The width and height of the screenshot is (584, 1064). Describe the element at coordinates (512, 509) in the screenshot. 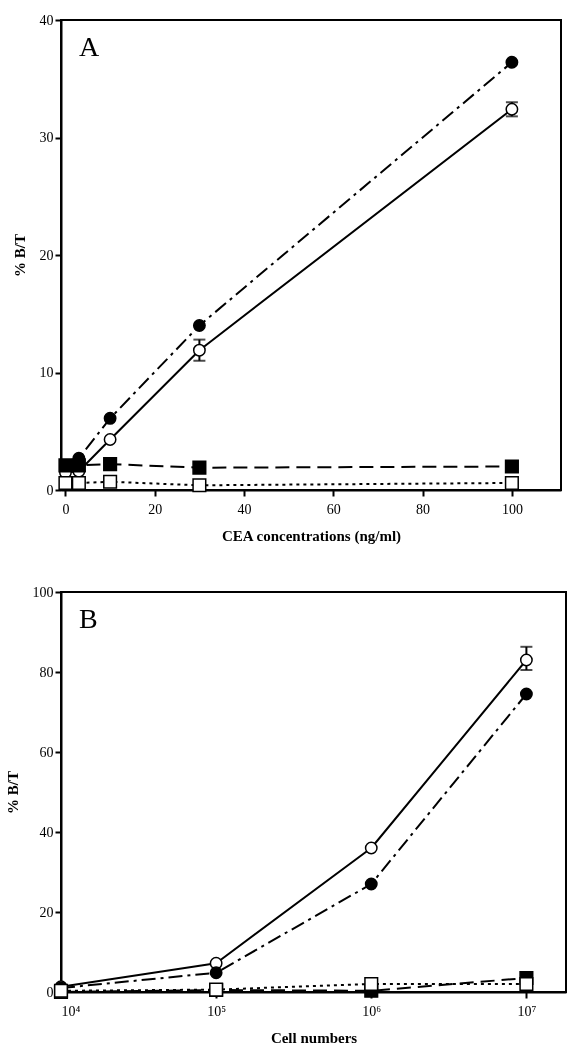

I see `x-tick-label: 100` at that location.